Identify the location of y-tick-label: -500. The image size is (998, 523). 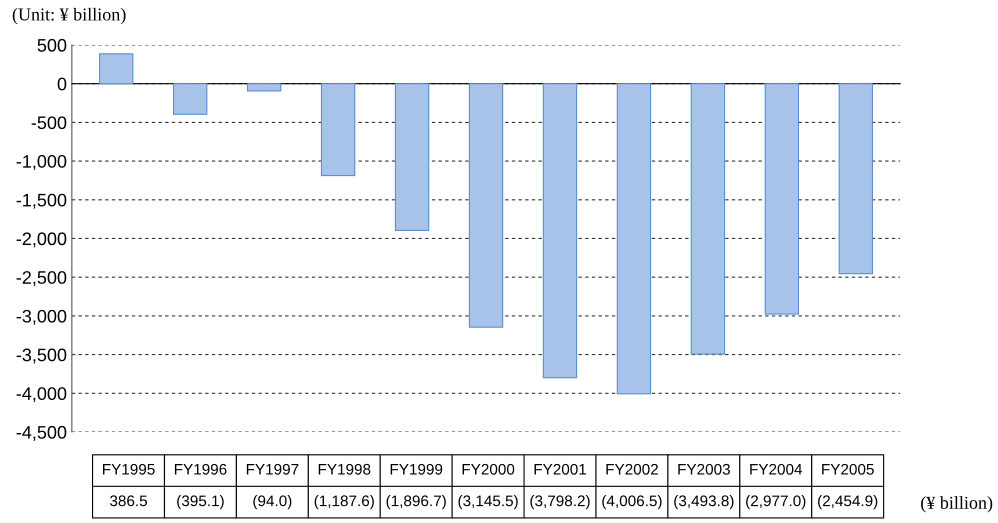
(49, 123).